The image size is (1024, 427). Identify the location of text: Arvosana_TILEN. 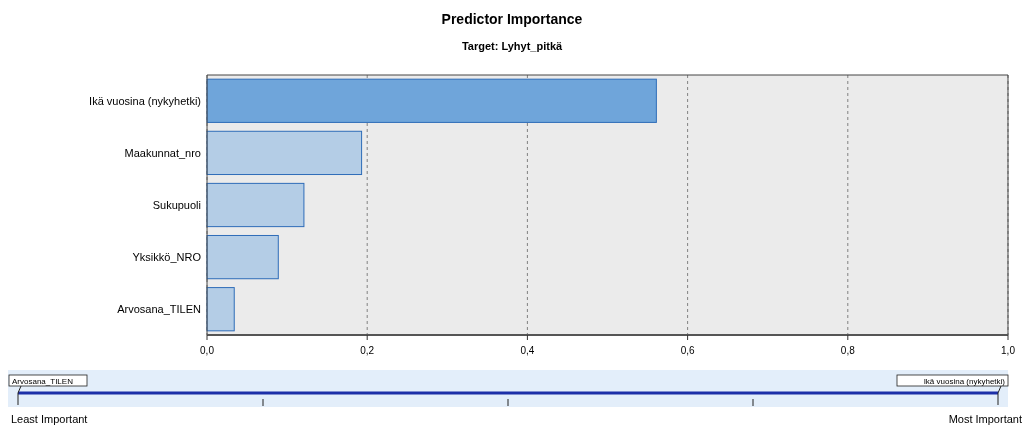
(43, 381).